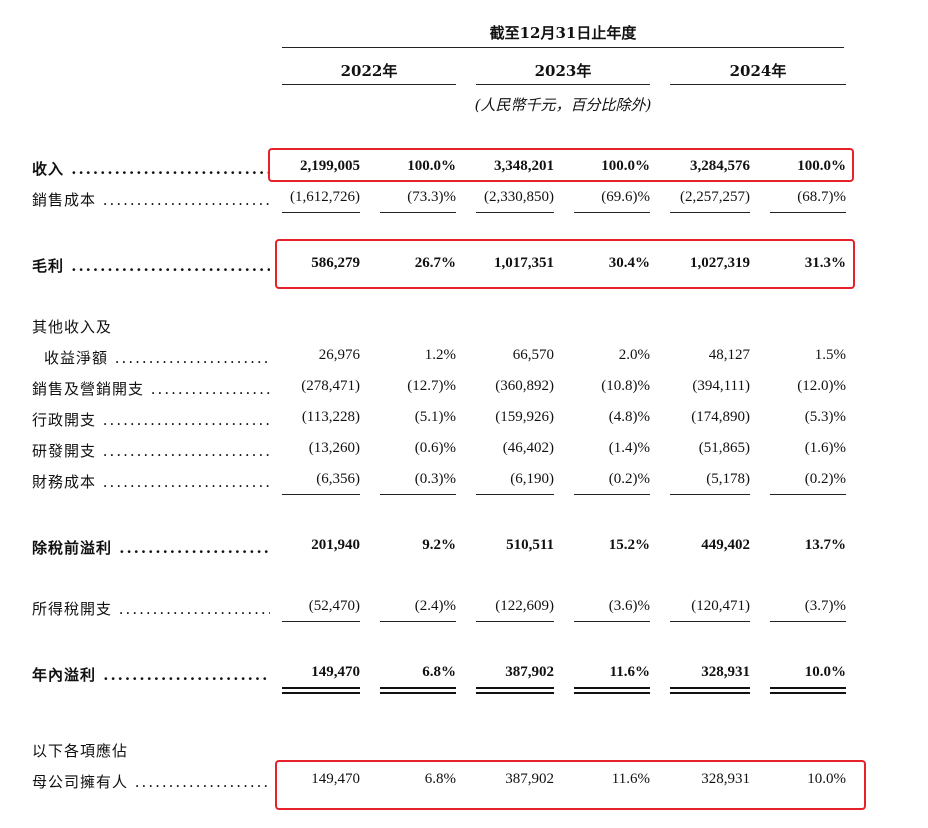 The image size is (928, 828). What do you see at coordinates (435, 263) in the screenshot?
I see `table-cell: 26.7%` at bounding box center [435, 263].